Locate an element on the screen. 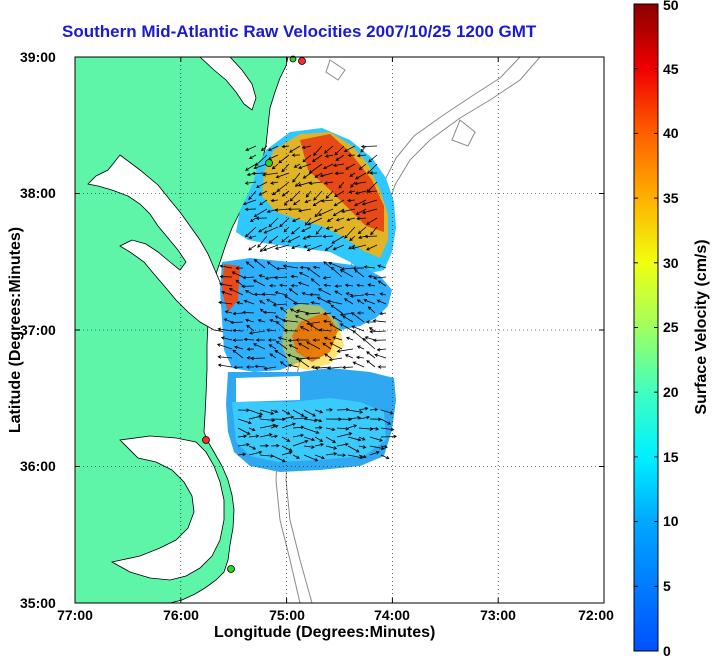 The image size is (724, 659). lat-tick-label: 39:00 is located at coordinates (38, 57).